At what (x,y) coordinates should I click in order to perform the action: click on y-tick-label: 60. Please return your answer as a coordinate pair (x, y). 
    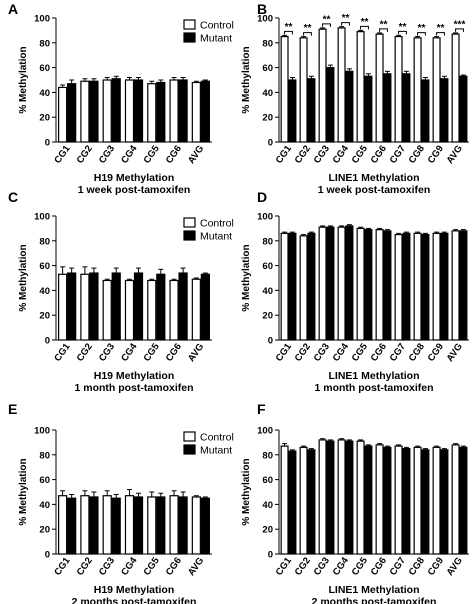
    Looking at the image, I should click on (44, 68).